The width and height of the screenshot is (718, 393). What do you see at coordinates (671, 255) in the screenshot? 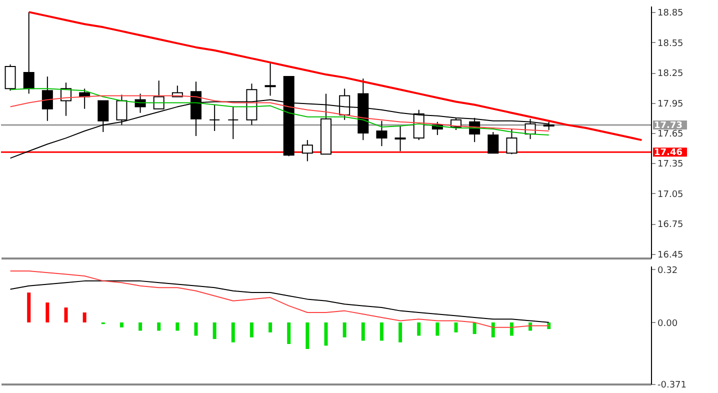
I see `y-tick-label: 16.45` at bounding box center [671, 255].